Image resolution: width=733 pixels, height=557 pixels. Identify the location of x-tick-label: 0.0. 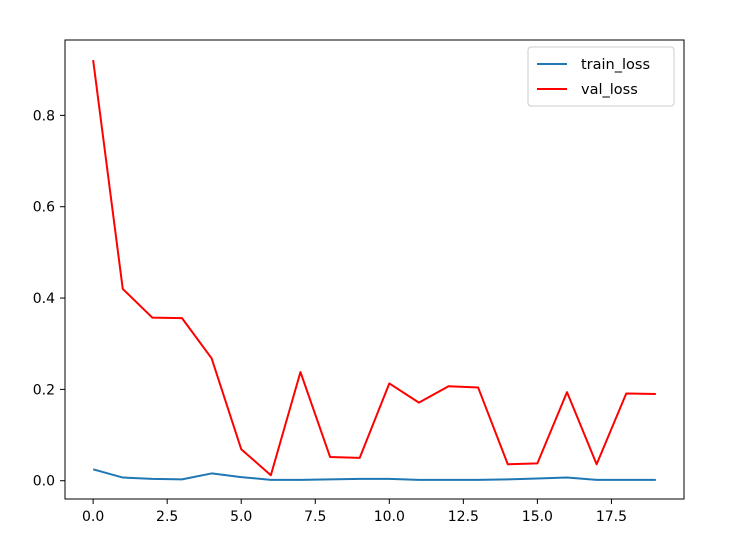
(93, 517).